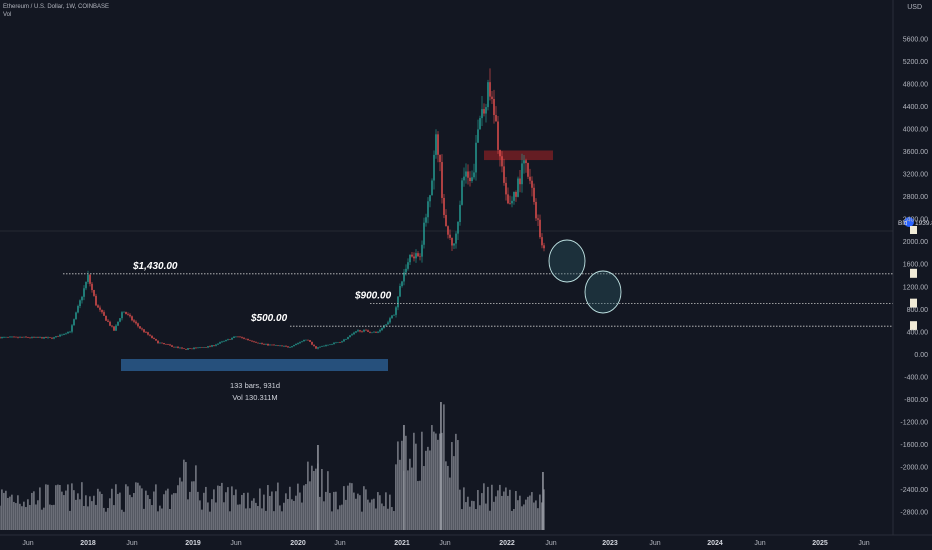 Image resolution: width=932 pixels, height=550 pixels. I want to click on time-tick-label: 2021, so click(402, 543).